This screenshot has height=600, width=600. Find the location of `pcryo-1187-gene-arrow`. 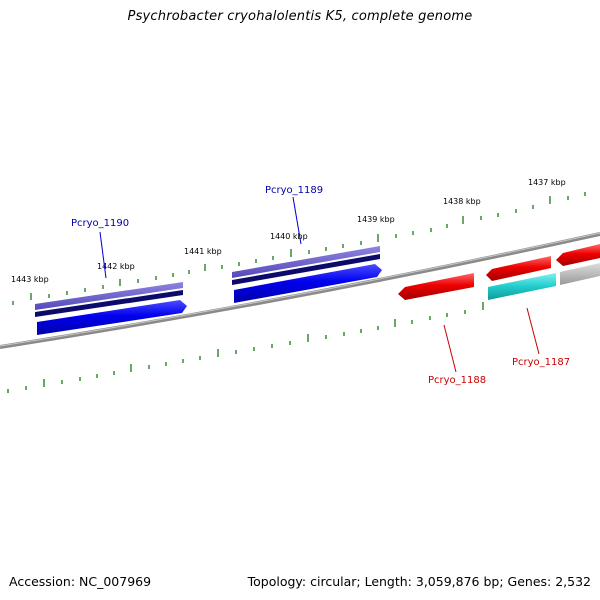

pcryo-1187-gene-arrow is located at coordinates (518, 268).